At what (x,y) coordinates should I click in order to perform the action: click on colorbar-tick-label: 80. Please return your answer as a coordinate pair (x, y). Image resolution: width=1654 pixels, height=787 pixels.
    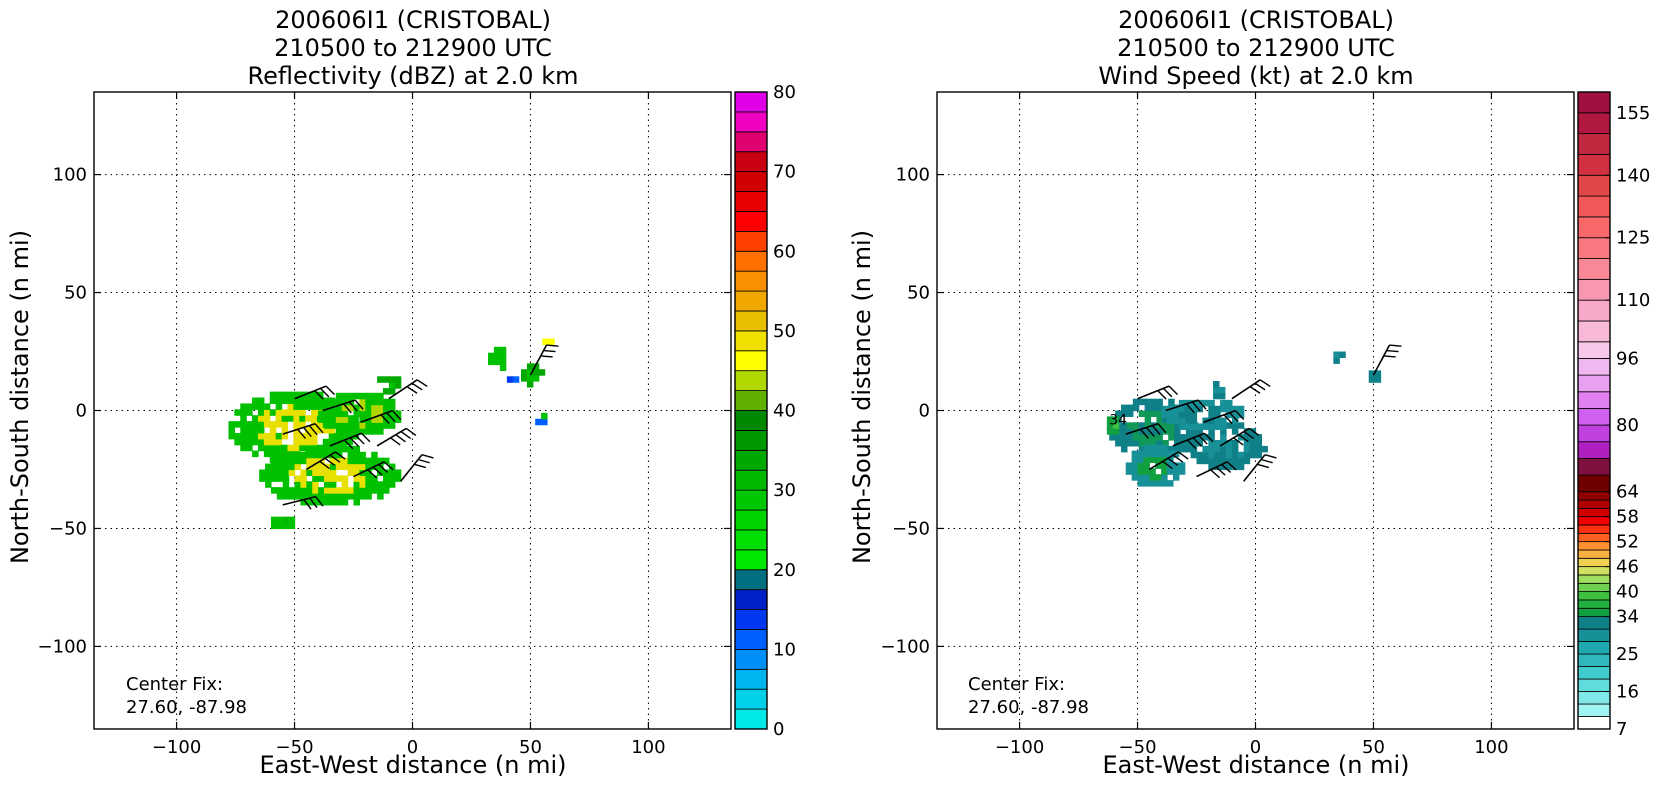
    Looking at the image, I should click on (1627, 425).